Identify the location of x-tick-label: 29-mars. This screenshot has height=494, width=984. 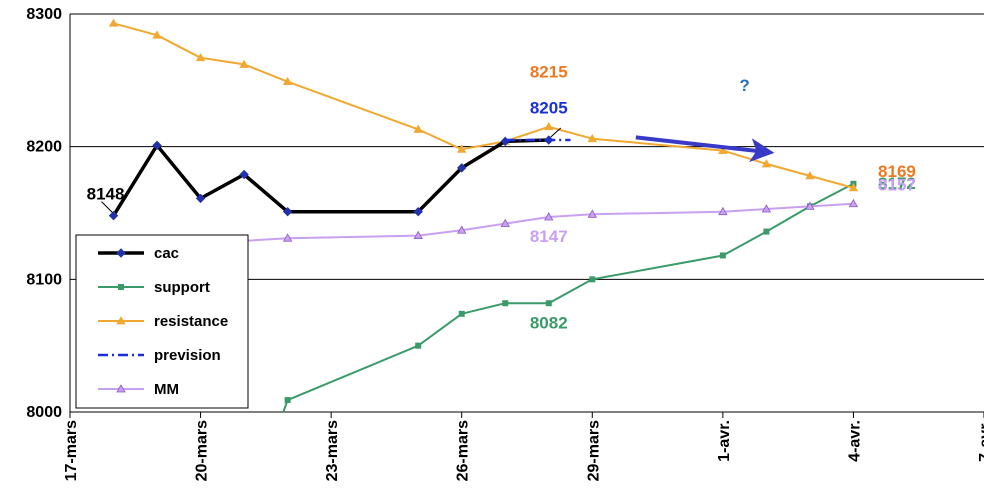
(593, 450).